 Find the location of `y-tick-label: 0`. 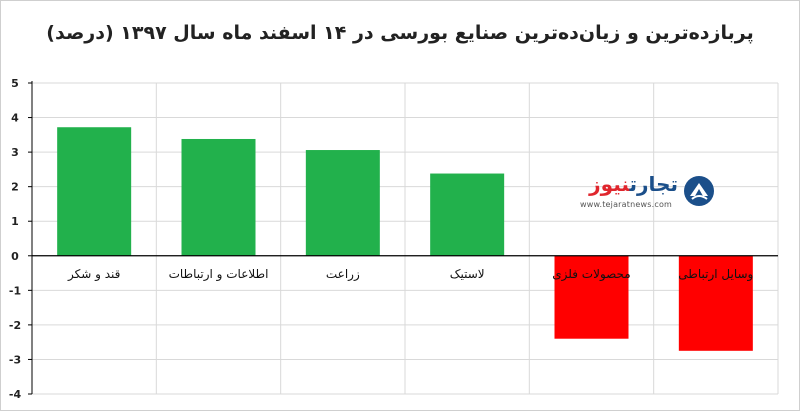

y-tick-label: 0 is located at coordinates (15, 256).